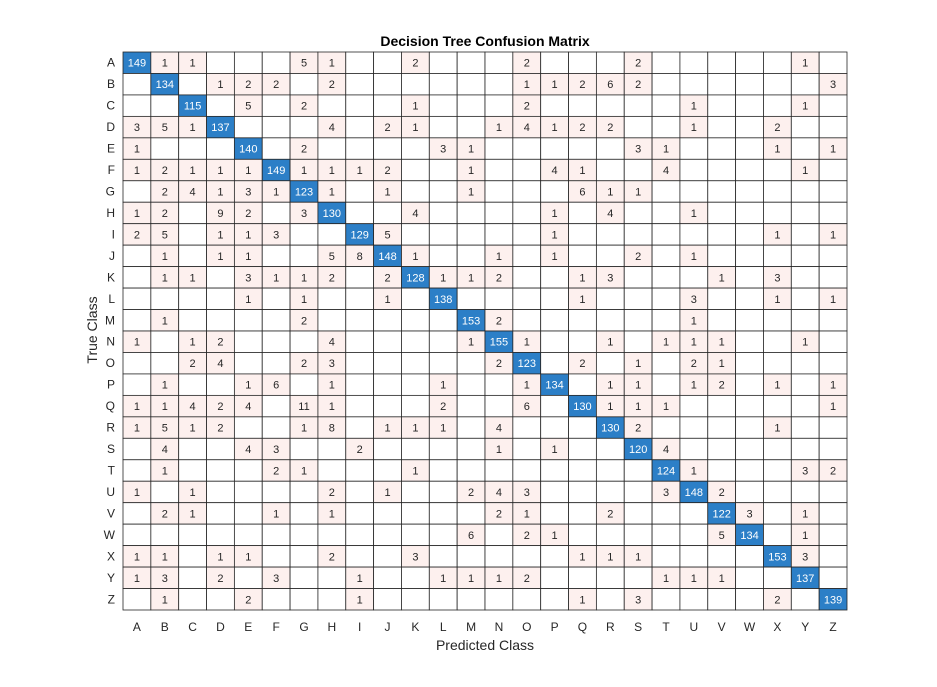  What do you see at coordinates (360, 600) in the screenshot?
I see `cell-value-Z-I: 1` at bounding box center [360, 600].